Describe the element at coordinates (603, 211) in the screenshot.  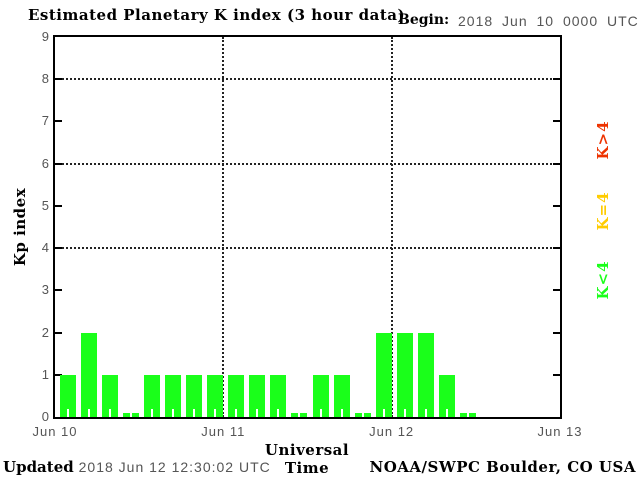
I see `legend-k-equal-4: K=4` at that location.